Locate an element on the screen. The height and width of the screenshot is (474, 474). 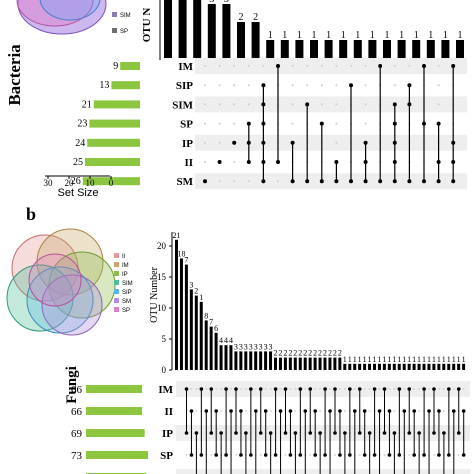
a-setsize-tick-label: 30 is located at coordinates (49, 183).